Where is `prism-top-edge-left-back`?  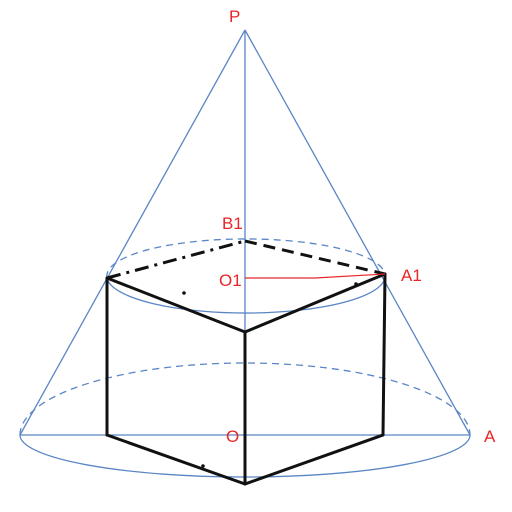
prism-top-edge-left-back is located at coordinates (176, 259).